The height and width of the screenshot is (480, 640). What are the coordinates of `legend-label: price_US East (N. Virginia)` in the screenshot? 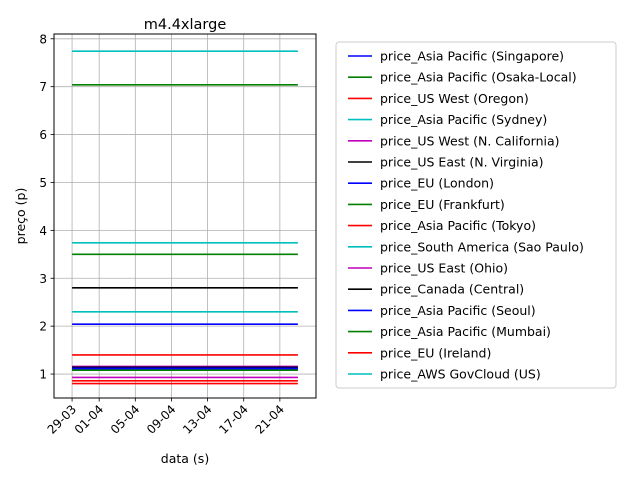 It's located at (462, 162).